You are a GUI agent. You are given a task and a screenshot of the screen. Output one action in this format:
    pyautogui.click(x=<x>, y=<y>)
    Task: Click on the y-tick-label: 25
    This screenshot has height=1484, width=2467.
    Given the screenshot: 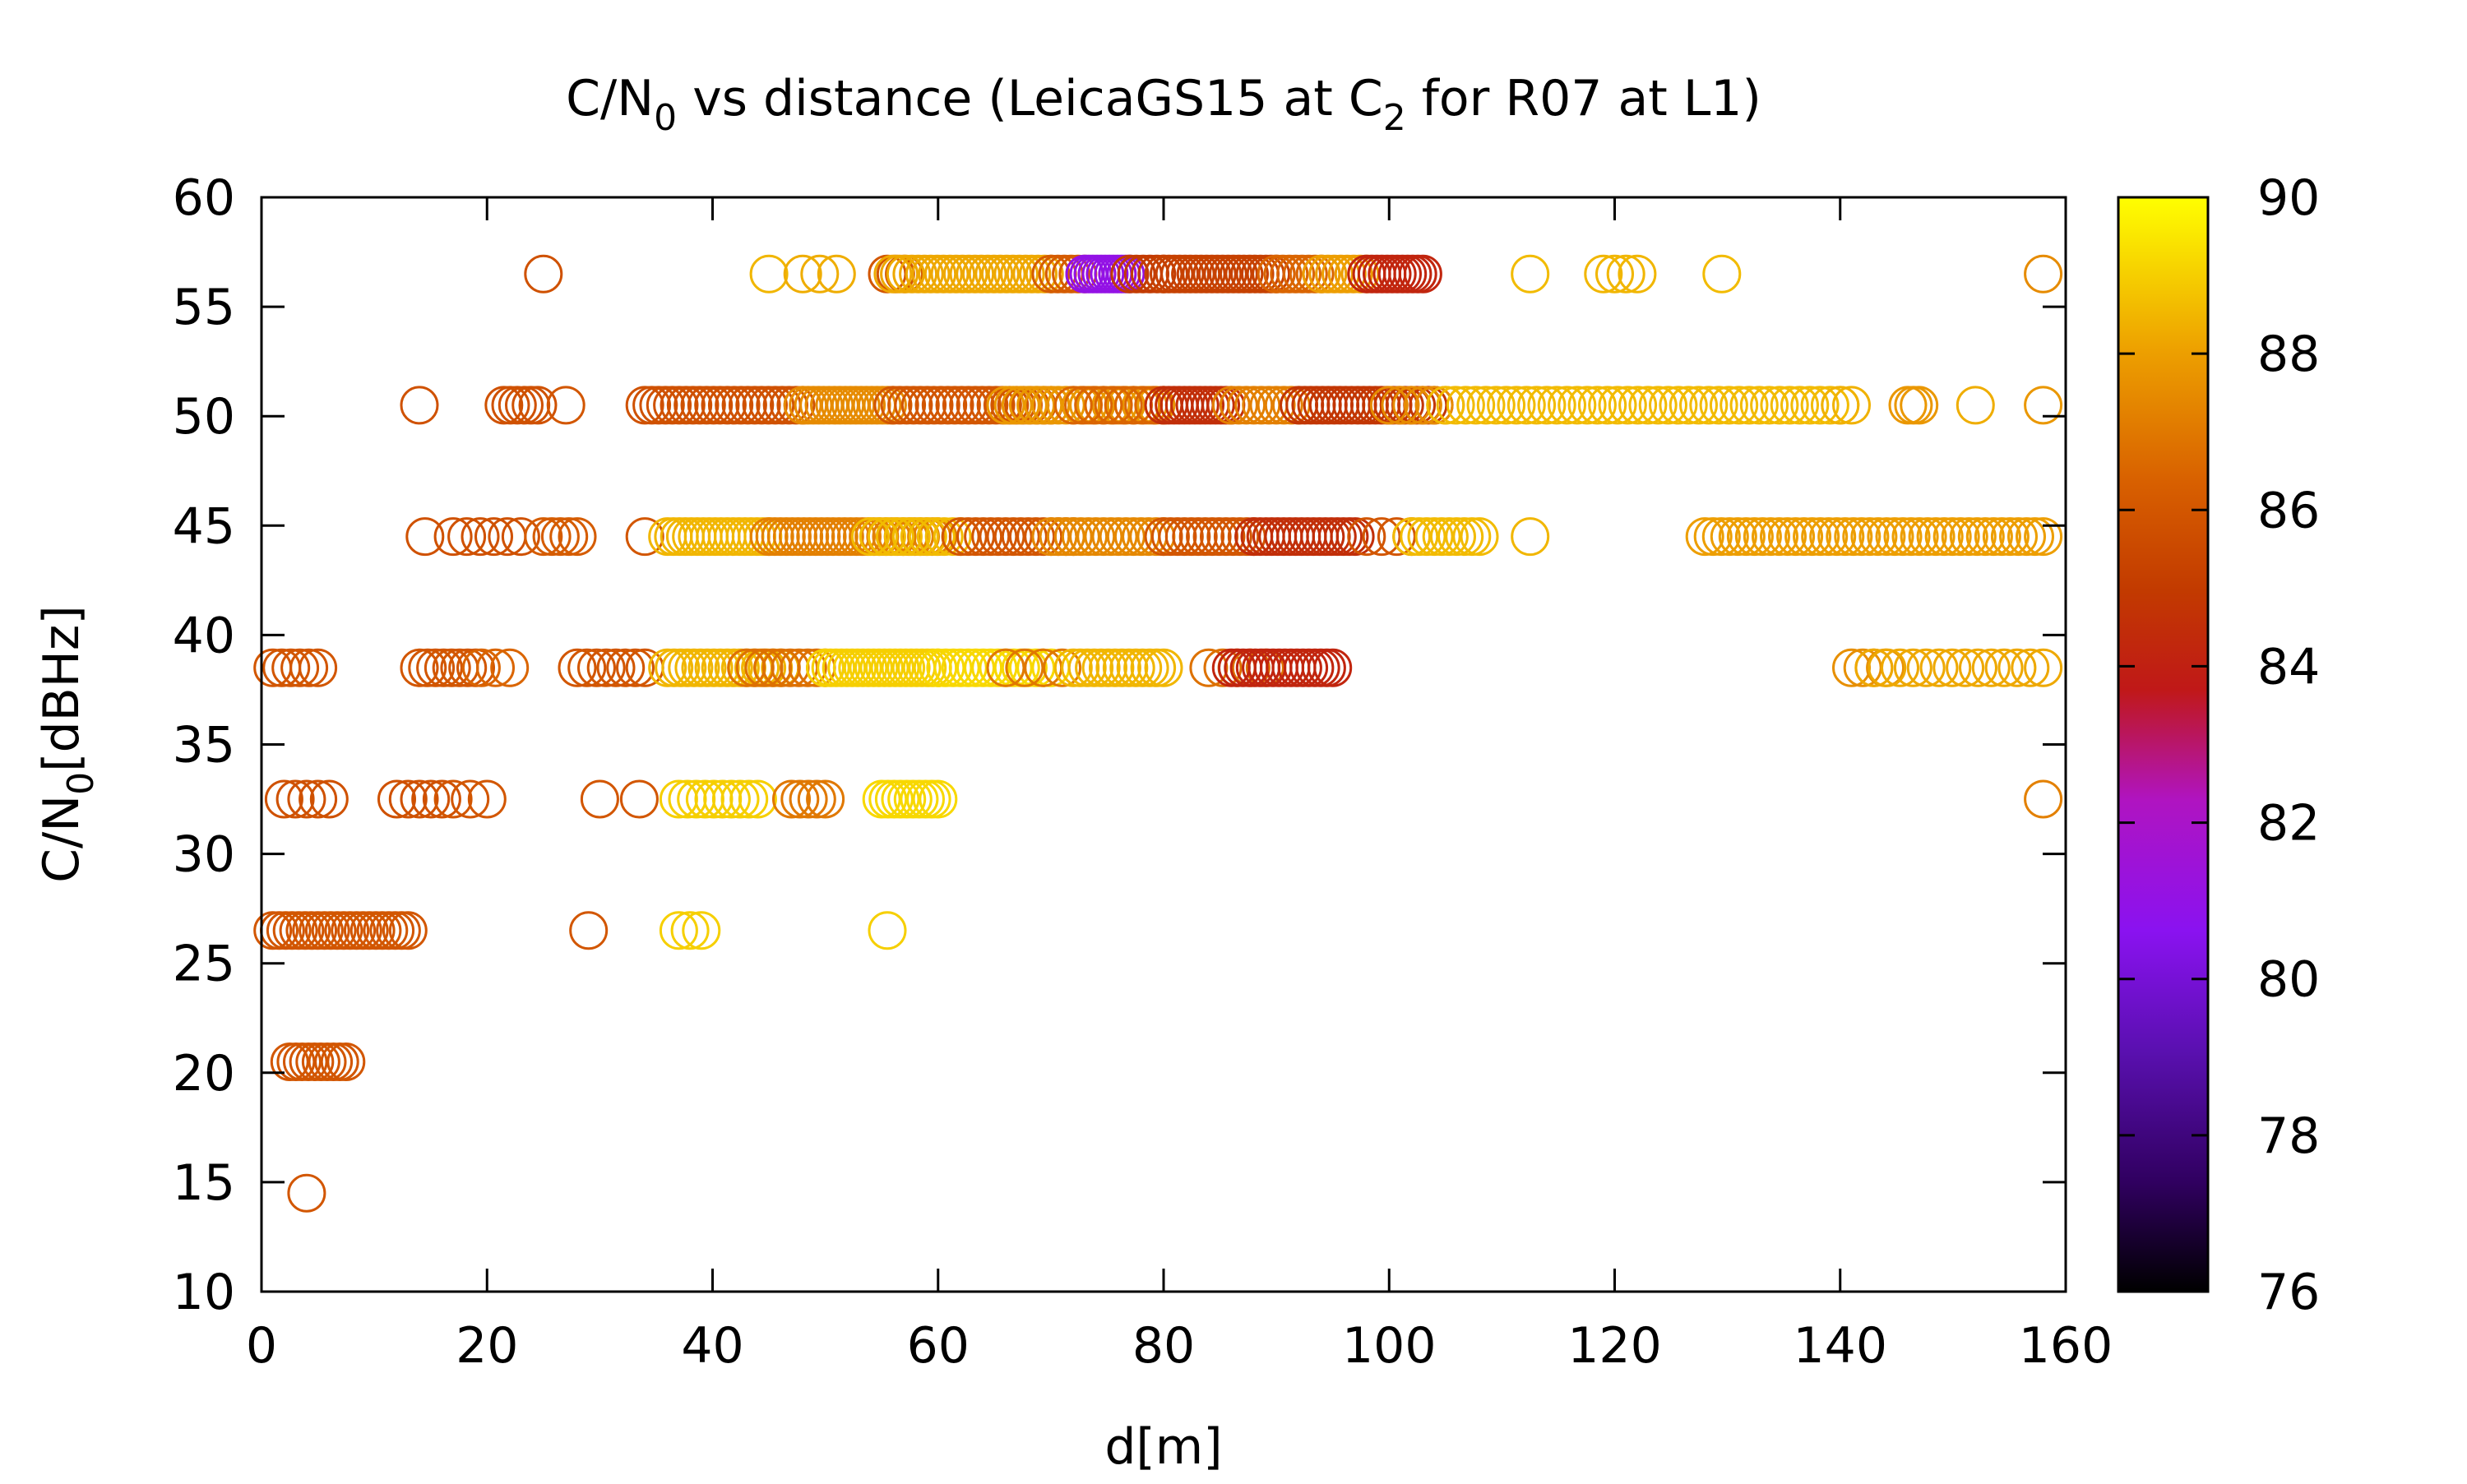 What is the action you would take?
    pyautogui.click(x=204, y=965)
    